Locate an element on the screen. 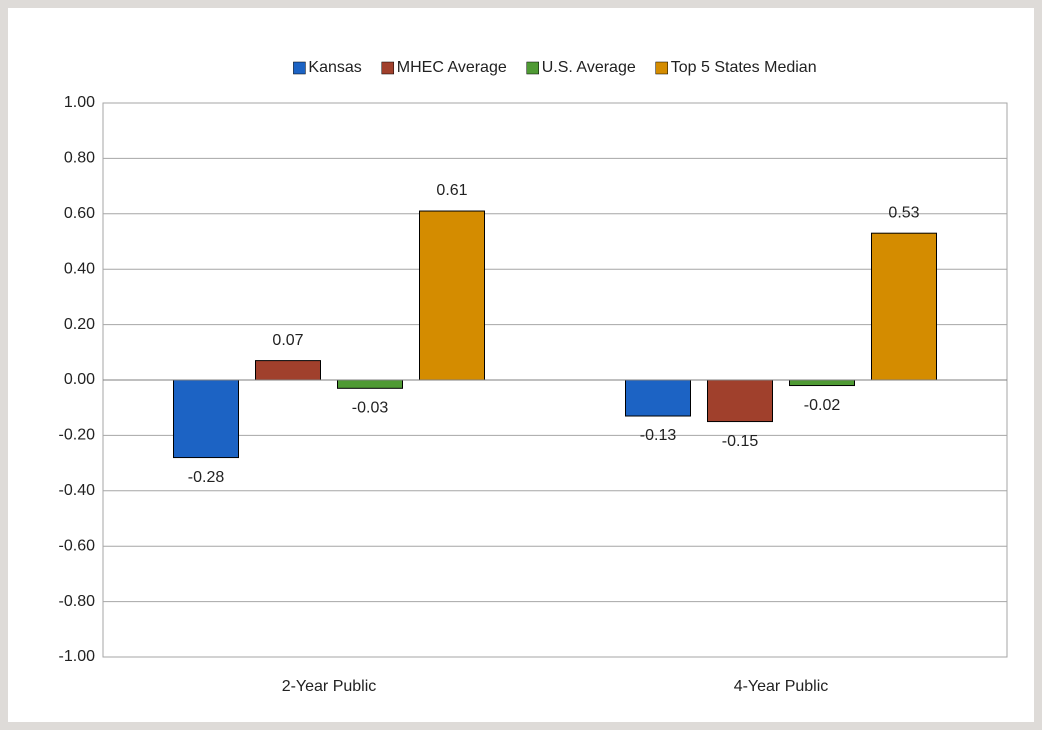  y-tick-label: -1.00 is located at coordinates (77, 656).